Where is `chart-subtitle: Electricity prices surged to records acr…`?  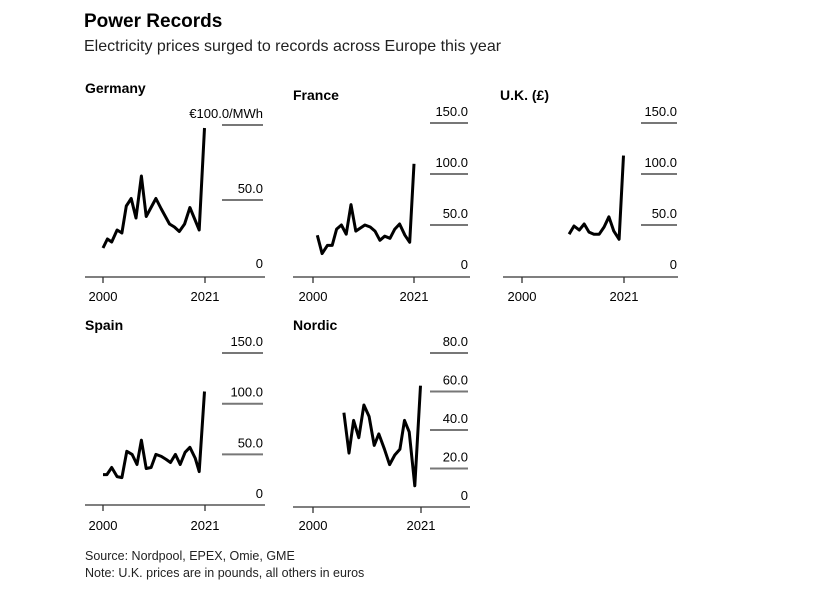
chart-subtitle: Electricity prices surged to records acr… is located at coordinates (293, 46).